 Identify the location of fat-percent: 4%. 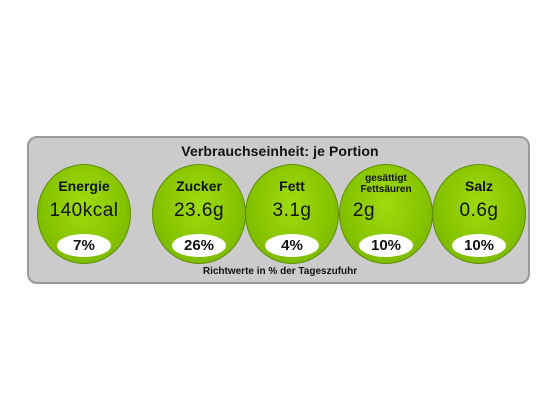
(292, 245).